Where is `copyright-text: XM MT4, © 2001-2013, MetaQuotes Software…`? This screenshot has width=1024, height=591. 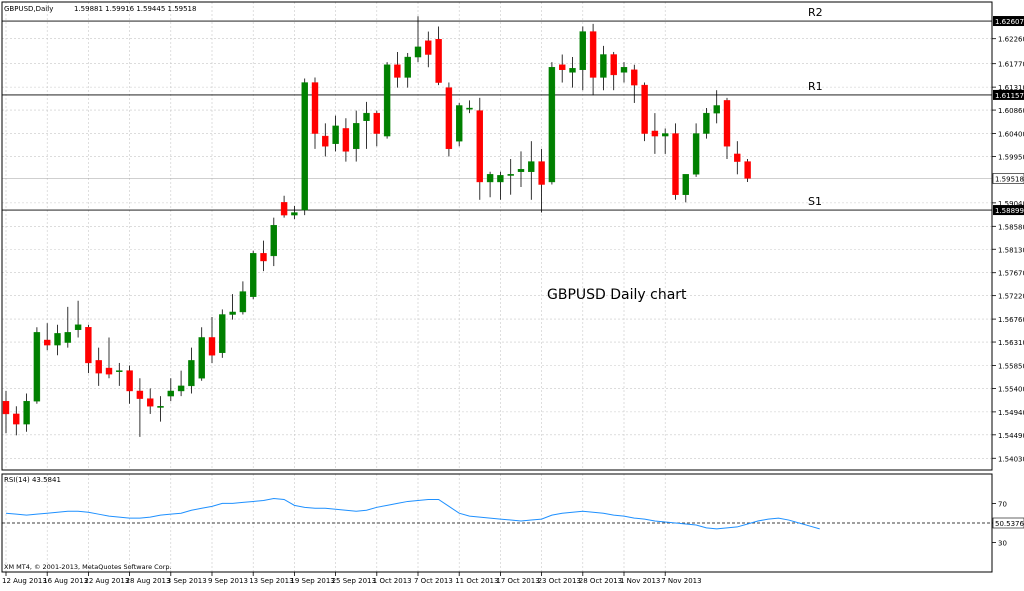
copyright-text: XM MT4, © 2001-2013, MetaQuotes Software… is located at coordinates (88, 567).